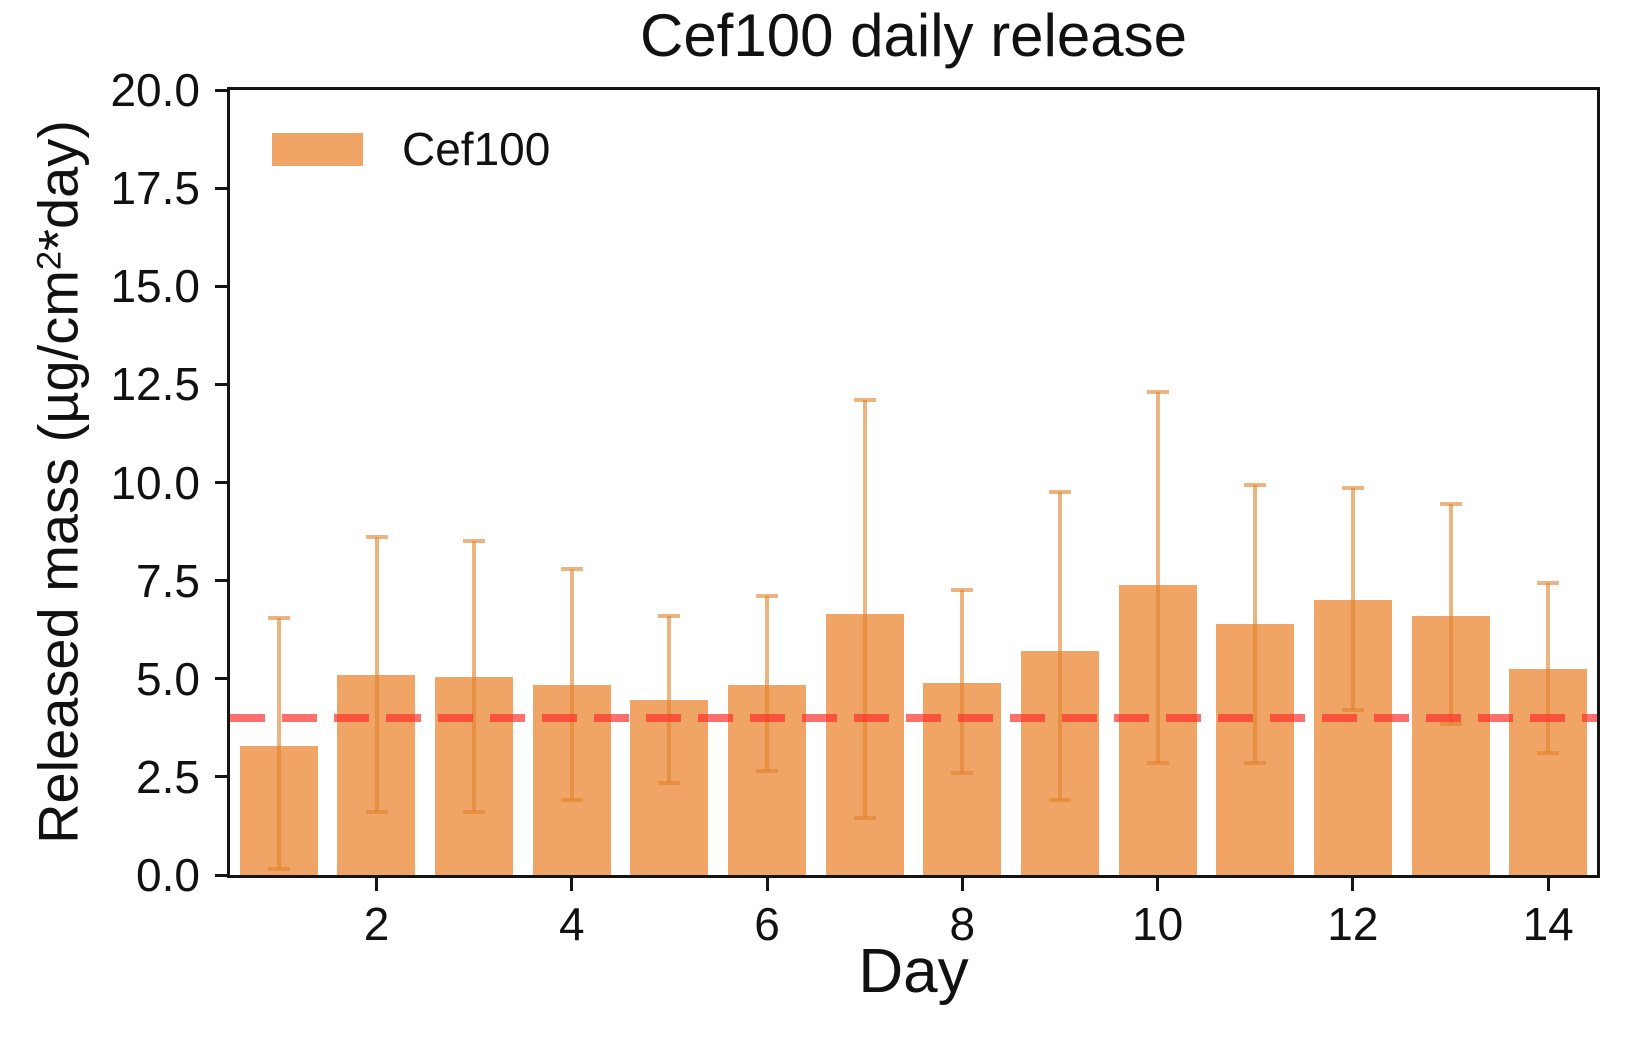 This screenshot has height=1048, width=1630. I want to click on y-tick-label-12.5: 12.5, so click(155, 384).